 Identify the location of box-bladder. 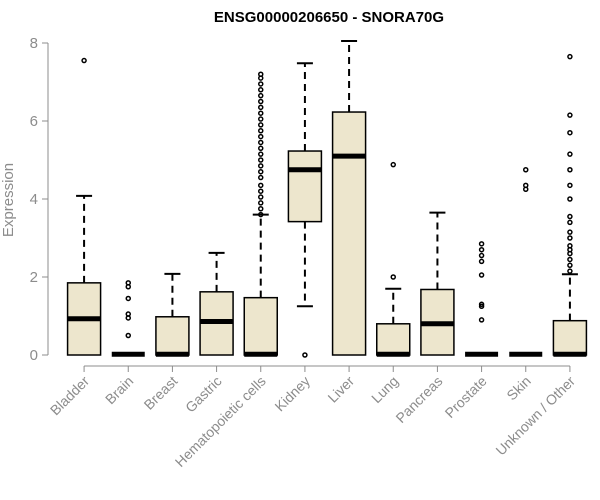
(84, 206).